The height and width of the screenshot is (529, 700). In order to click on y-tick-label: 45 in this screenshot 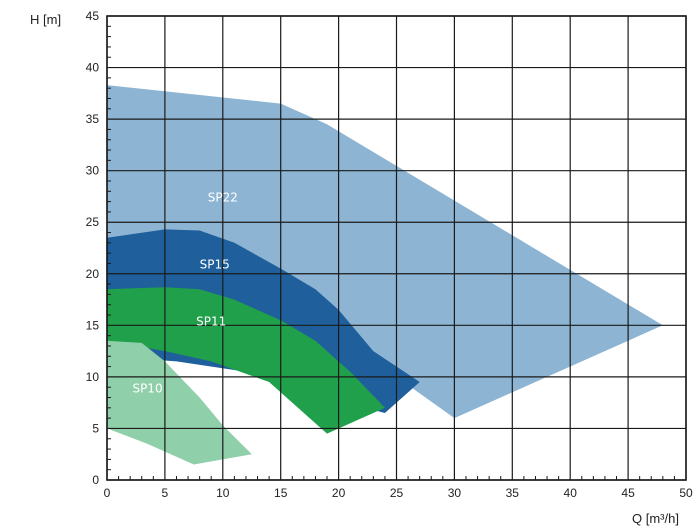, I will do `click(93, 16)`.